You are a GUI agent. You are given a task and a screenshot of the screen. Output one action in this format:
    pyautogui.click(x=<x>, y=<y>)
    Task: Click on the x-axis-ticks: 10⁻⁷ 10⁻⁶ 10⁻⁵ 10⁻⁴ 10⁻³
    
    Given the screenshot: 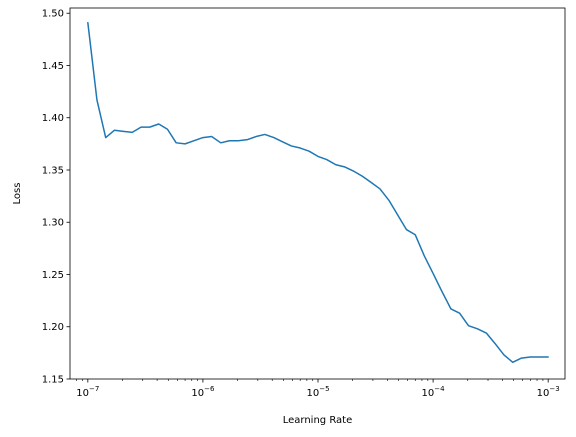 What is the action you would take?
    pyautogui.click(x=318, y=389)
    